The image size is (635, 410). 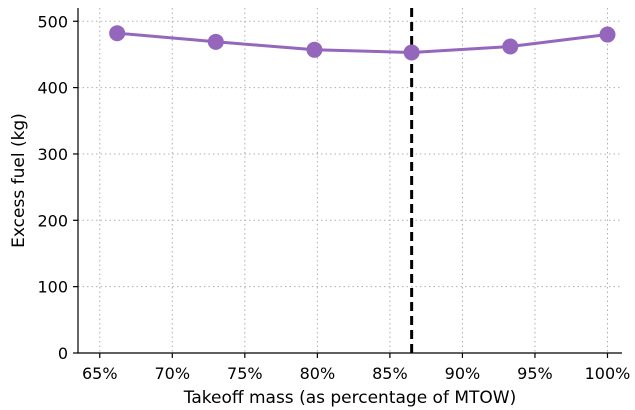 What do you see at coordinates (52, 88) in the screenshot?
I see `y-tick-label: 400` at bounding box center [52, 88].